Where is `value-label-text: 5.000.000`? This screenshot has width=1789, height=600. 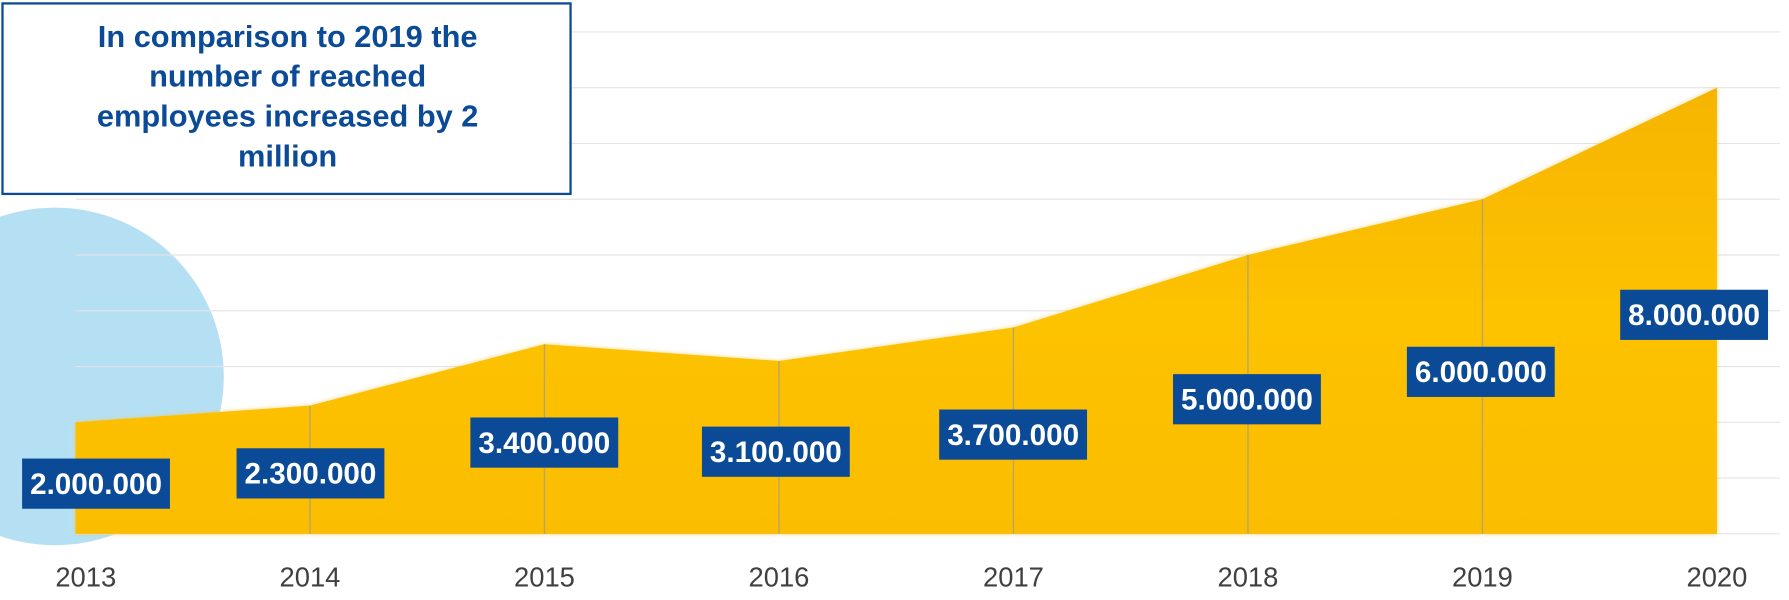
value-label-text: 5.000.000 is located at coordinates (1247, 400).